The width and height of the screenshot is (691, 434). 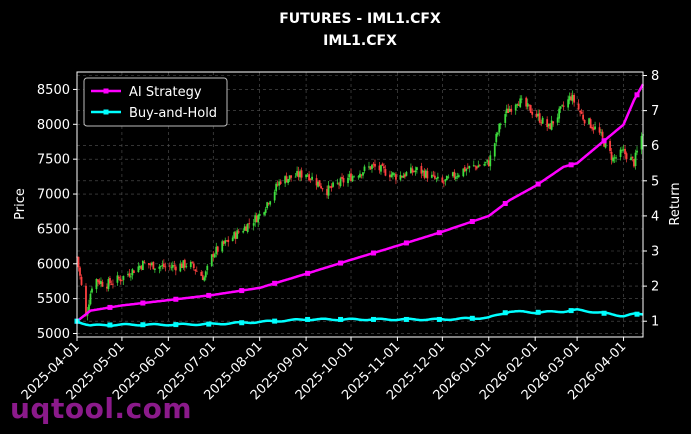 What do you see at coordinates (165, 92) in the screenshot?
I see `legend-ai-strategy-label: AI Strategy` at bounding box center [165, 92].